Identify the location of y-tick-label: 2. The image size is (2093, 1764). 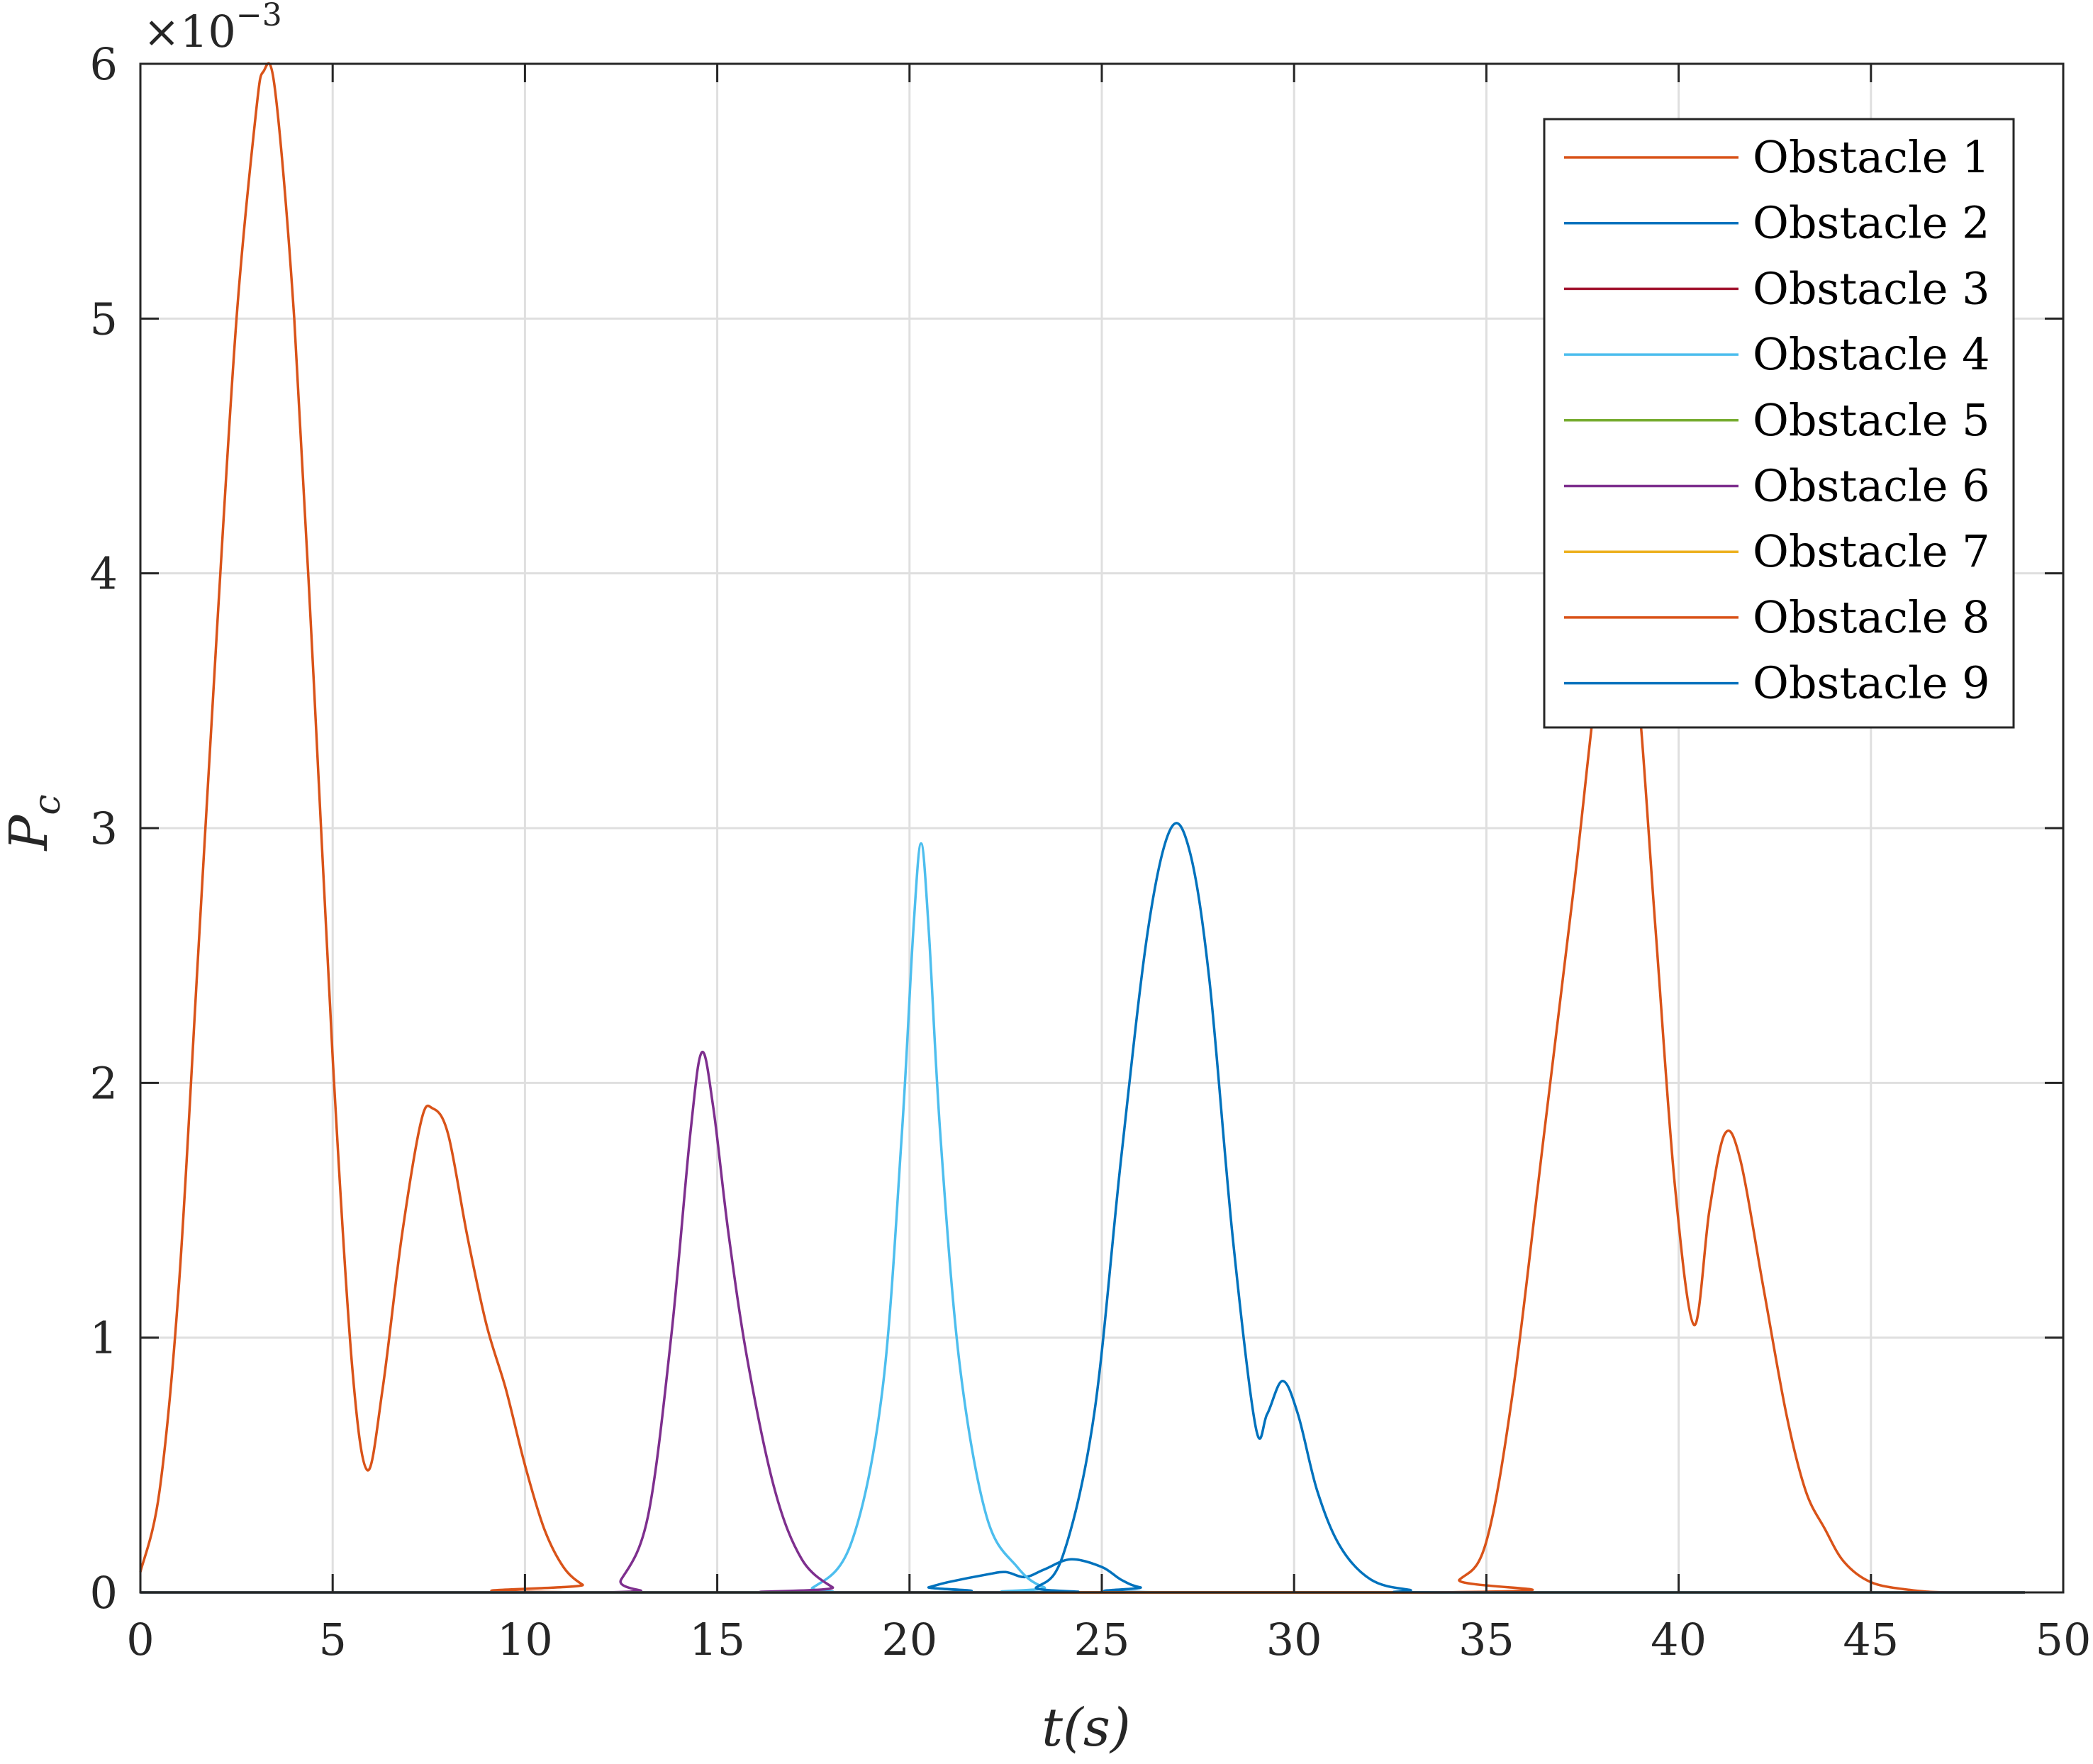
(104, 1083).